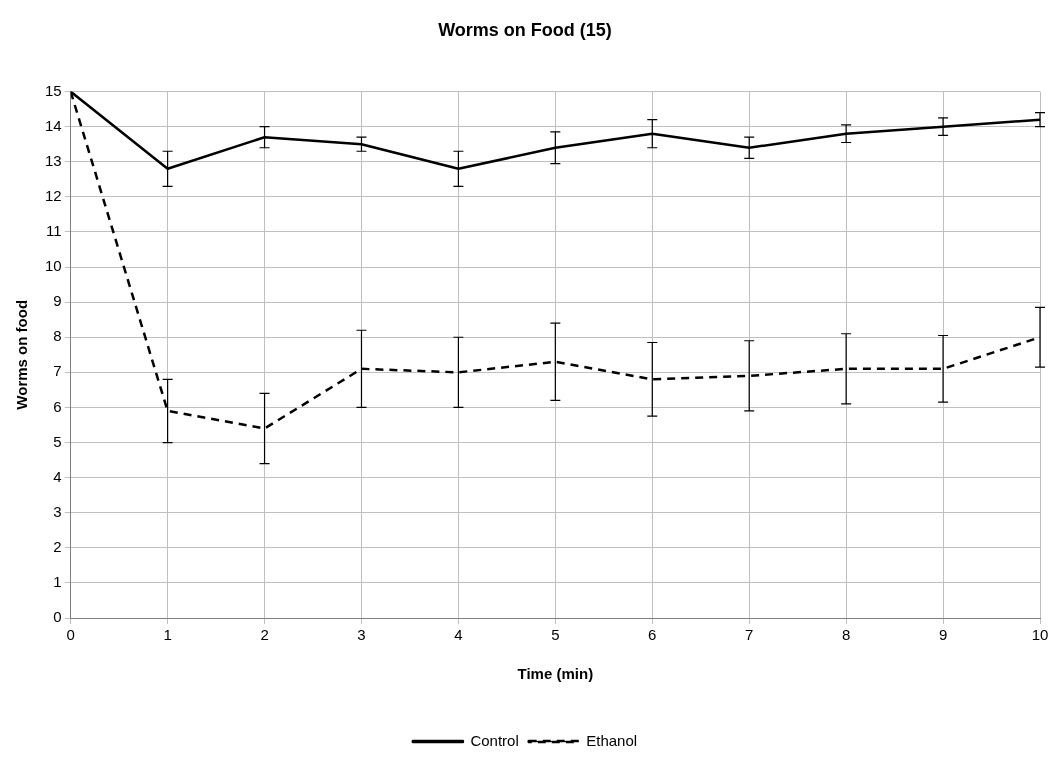  I want to click on y-tick-label: 9, so click(57, 301).